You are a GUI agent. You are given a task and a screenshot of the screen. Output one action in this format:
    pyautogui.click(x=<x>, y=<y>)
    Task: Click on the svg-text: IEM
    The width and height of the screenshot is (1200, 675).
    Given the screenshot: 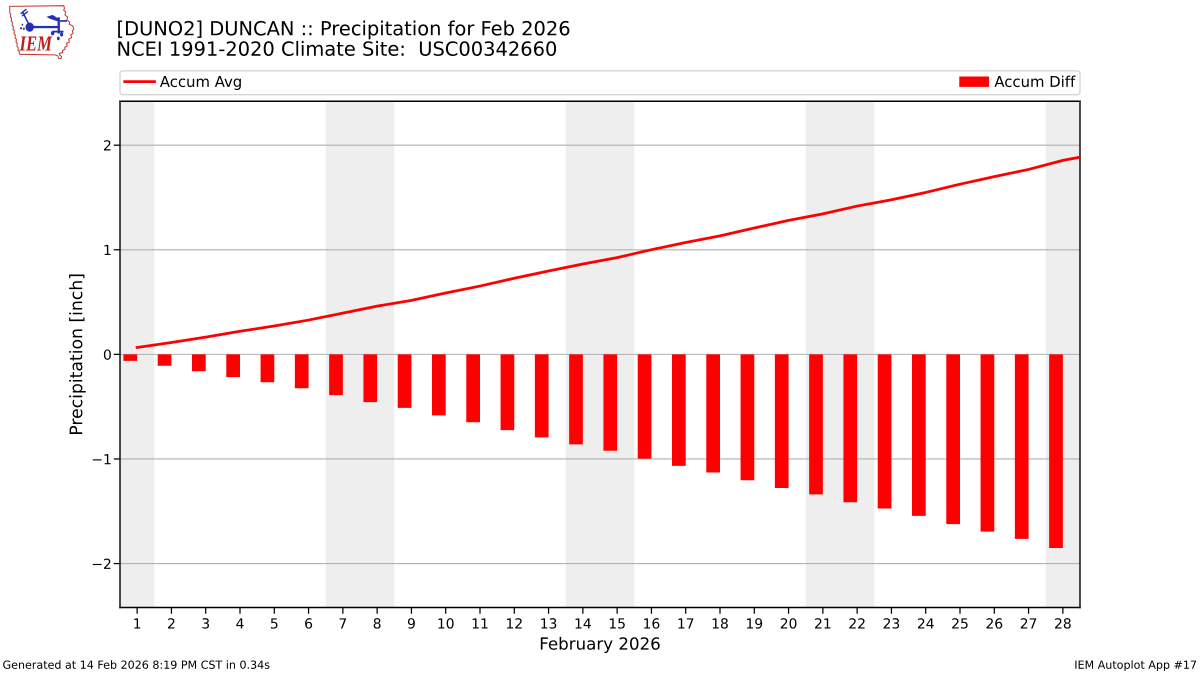 What is the action you would take?
    pyautogui.click(x=36, y=44)
    